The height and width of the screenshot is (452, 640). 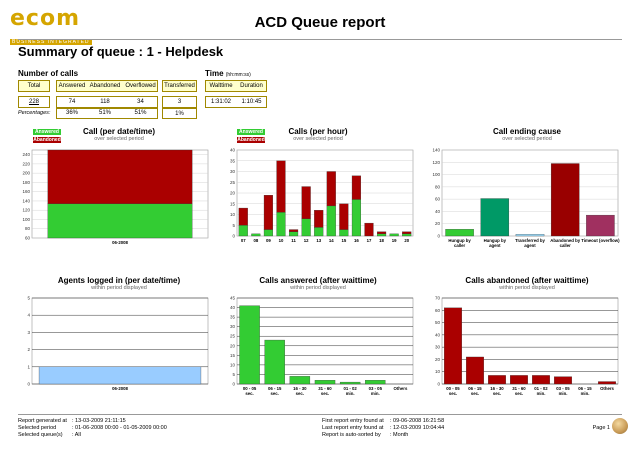 What do you see at coordinates (34, 102) in the screenshot?
I see `value-total: 228` at bounding box center [34, 102].